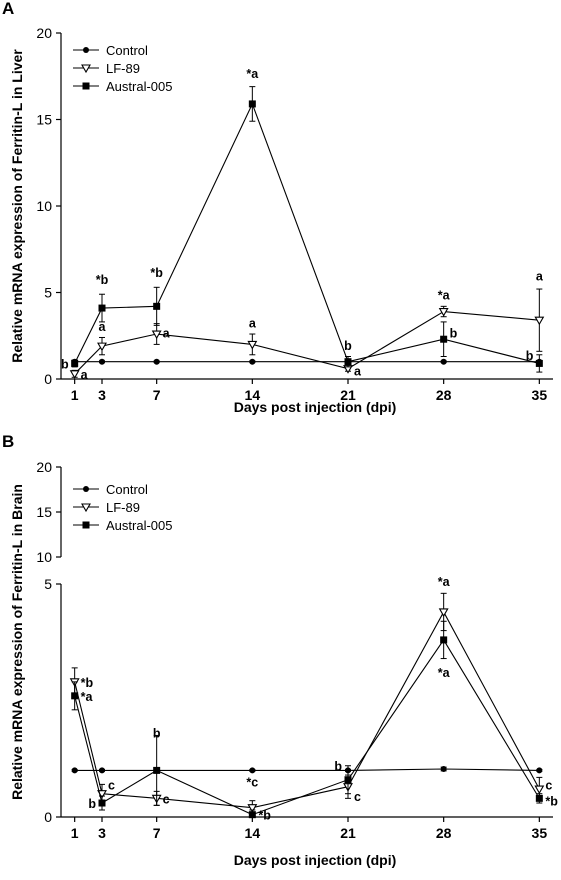 The height and width of the screenshot is (880, 561). Describe the element at coordinates (444, 395) in the screenshot. I see `x-tick-label: 28` at that location.